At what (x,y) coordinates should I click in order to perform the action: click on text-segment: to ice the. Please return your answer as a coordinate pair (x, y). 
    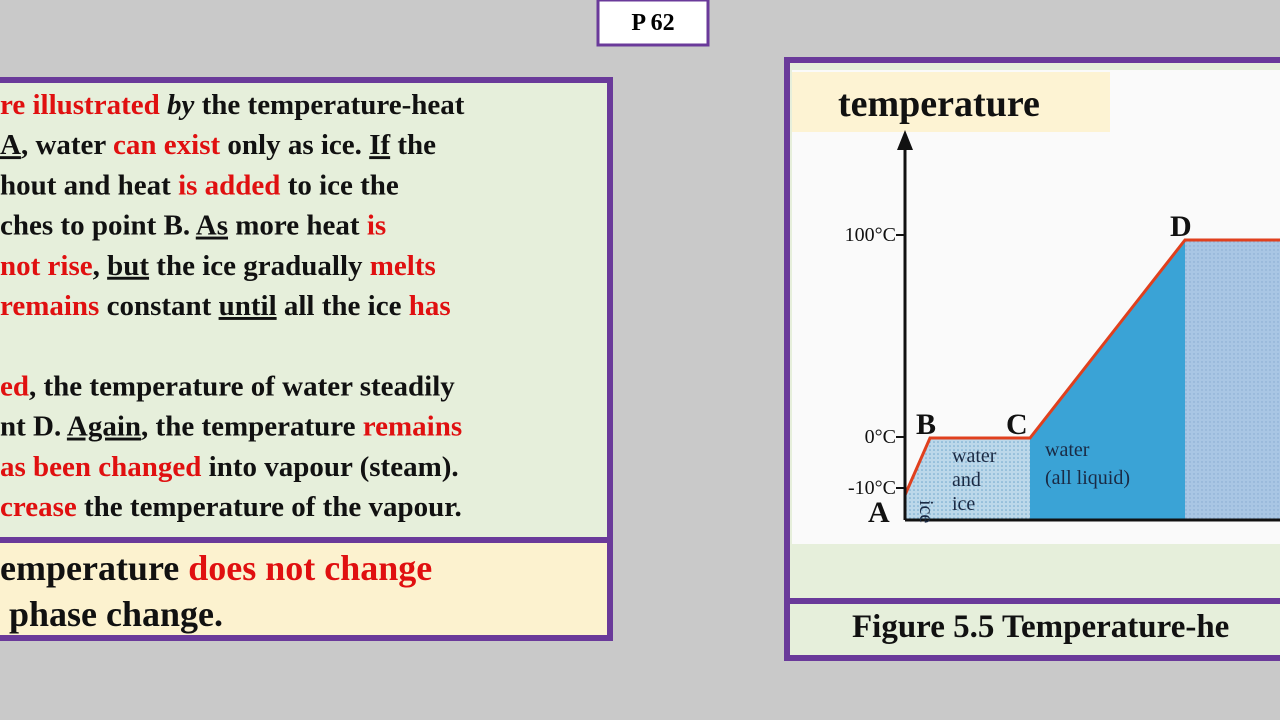
    Looking at the image, I should click on (339, 185).